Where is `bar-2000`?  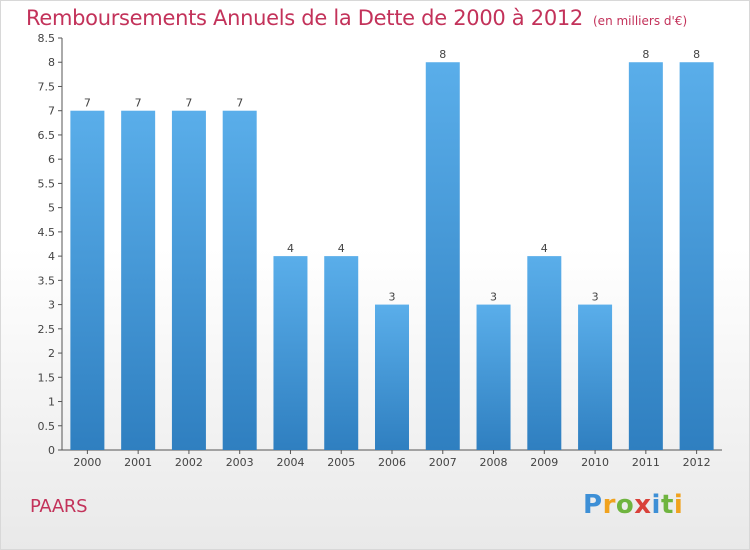 bar-2000 is located at coordinates (87, 280).